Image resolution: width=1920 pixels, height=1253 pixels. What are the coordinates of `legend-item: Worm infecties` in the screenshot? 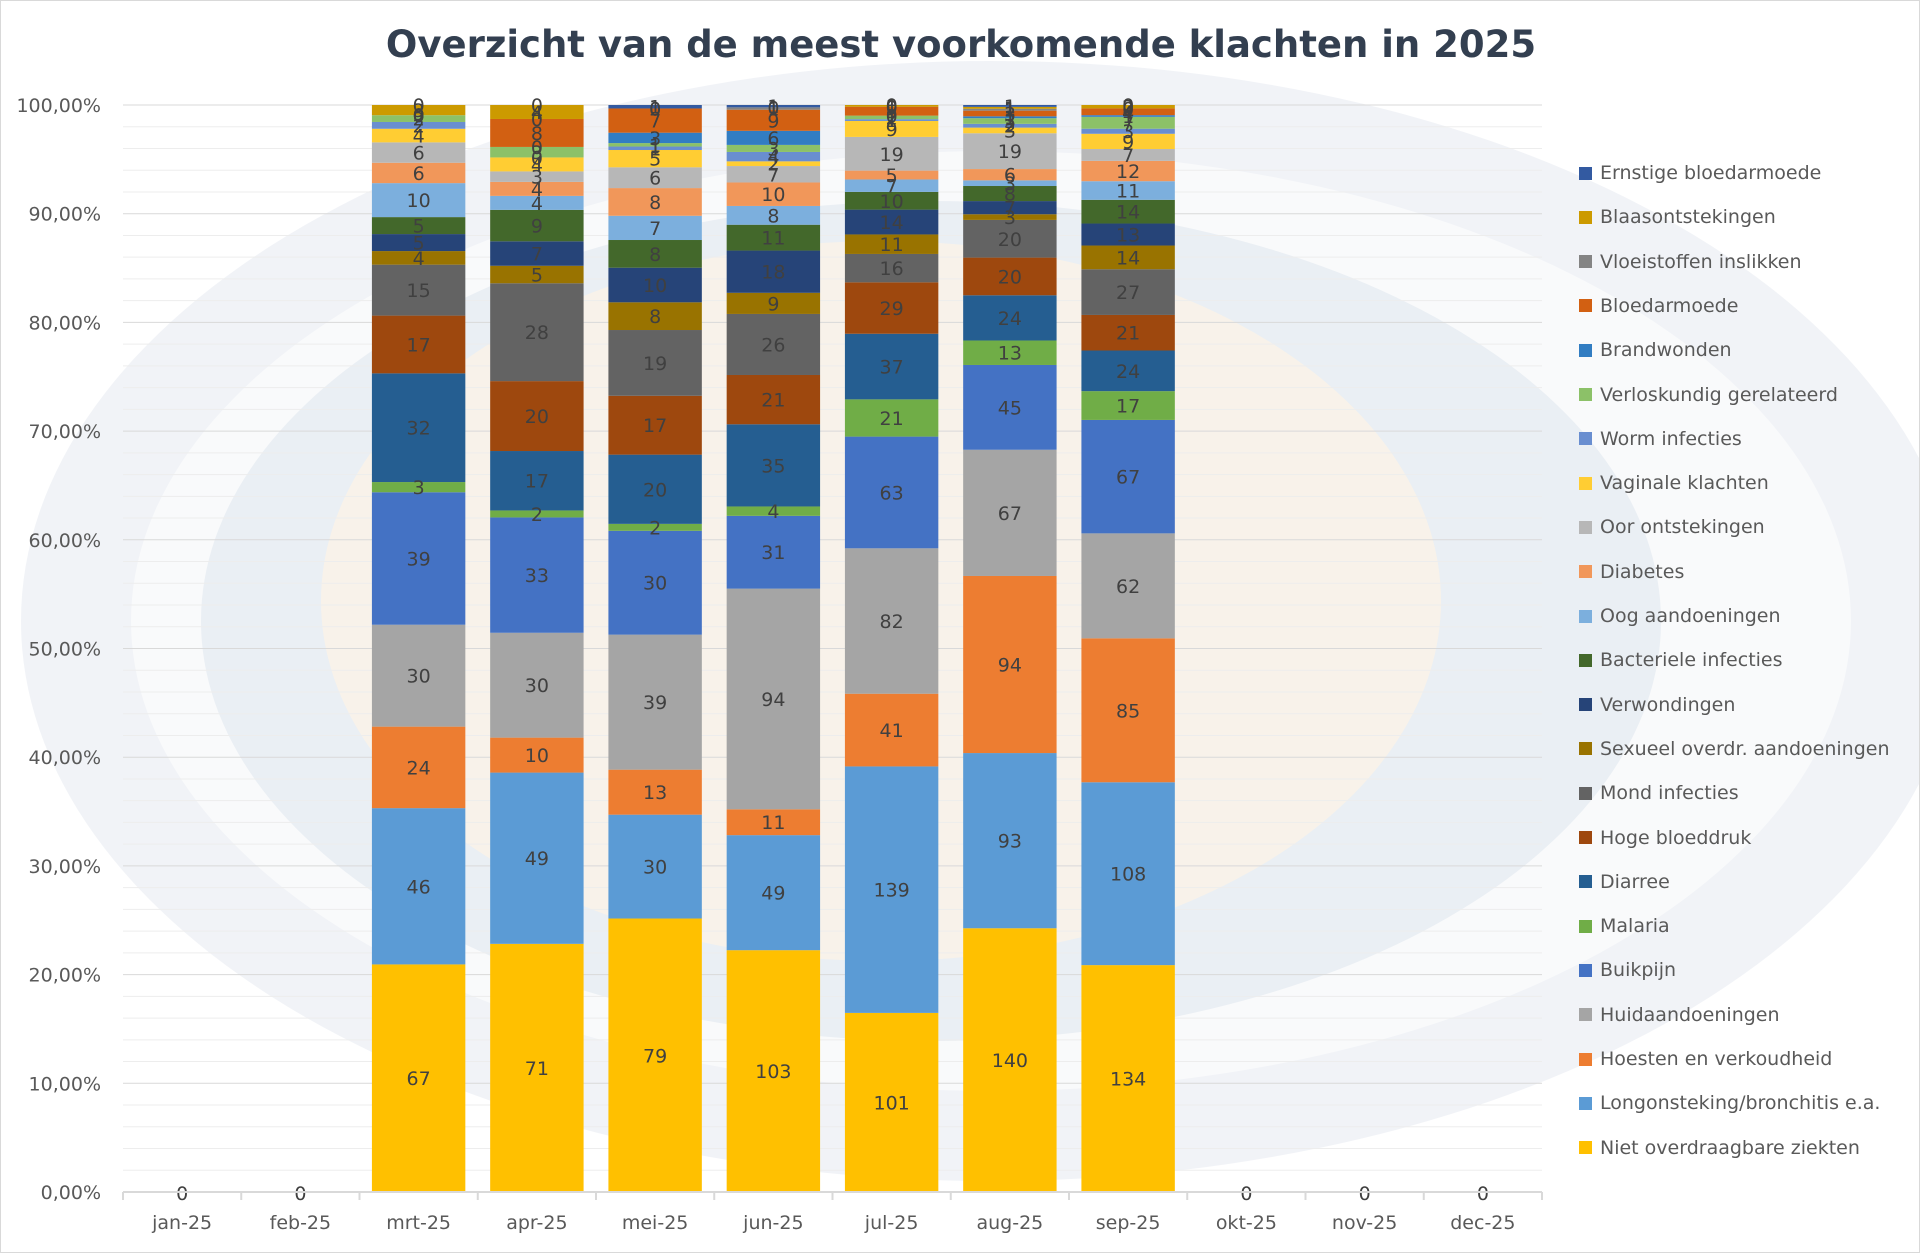 It's located at (1660, 439).